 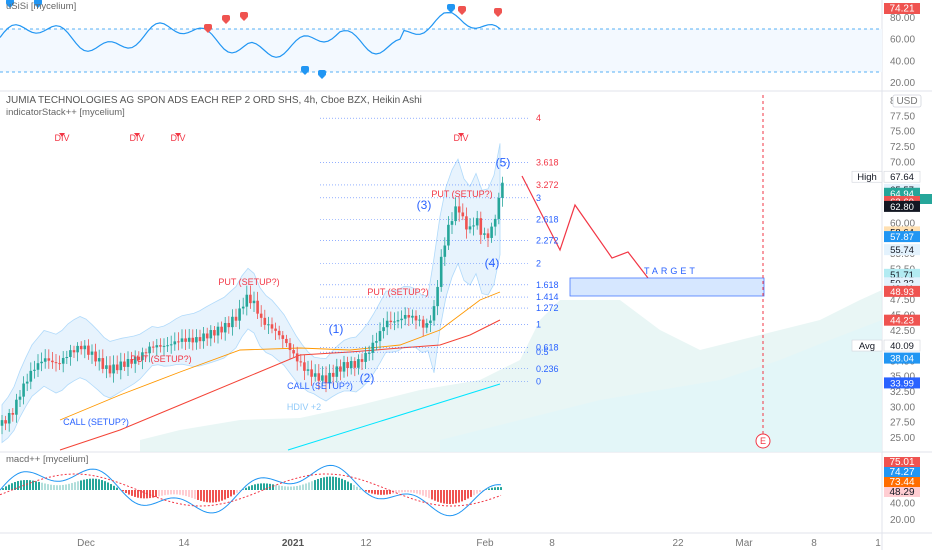 I want to click on rsi-value: 74.21, so click(x=901, y=9).